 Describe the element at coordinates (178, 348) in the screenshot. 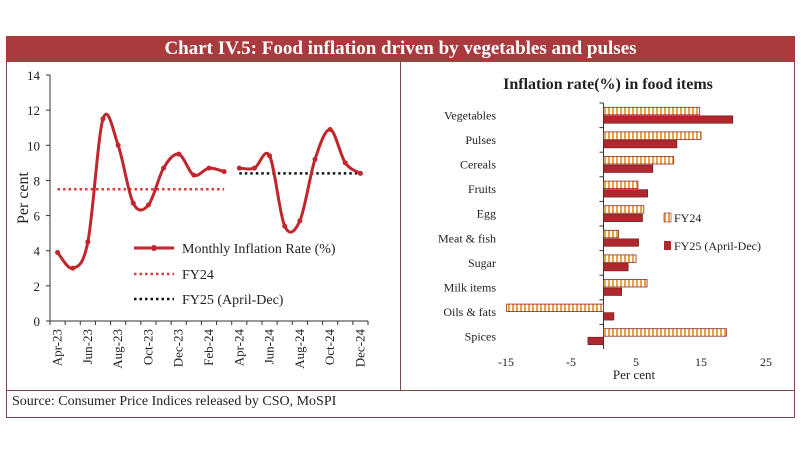

I see `x-tick-label: Dec-23` at that location.